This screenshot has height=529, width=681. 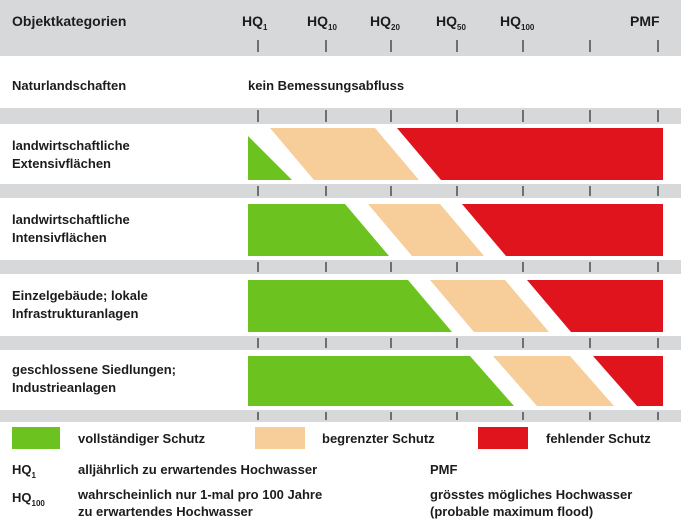 I want to click on level-label: HQ50, so click(x=451, y=22).